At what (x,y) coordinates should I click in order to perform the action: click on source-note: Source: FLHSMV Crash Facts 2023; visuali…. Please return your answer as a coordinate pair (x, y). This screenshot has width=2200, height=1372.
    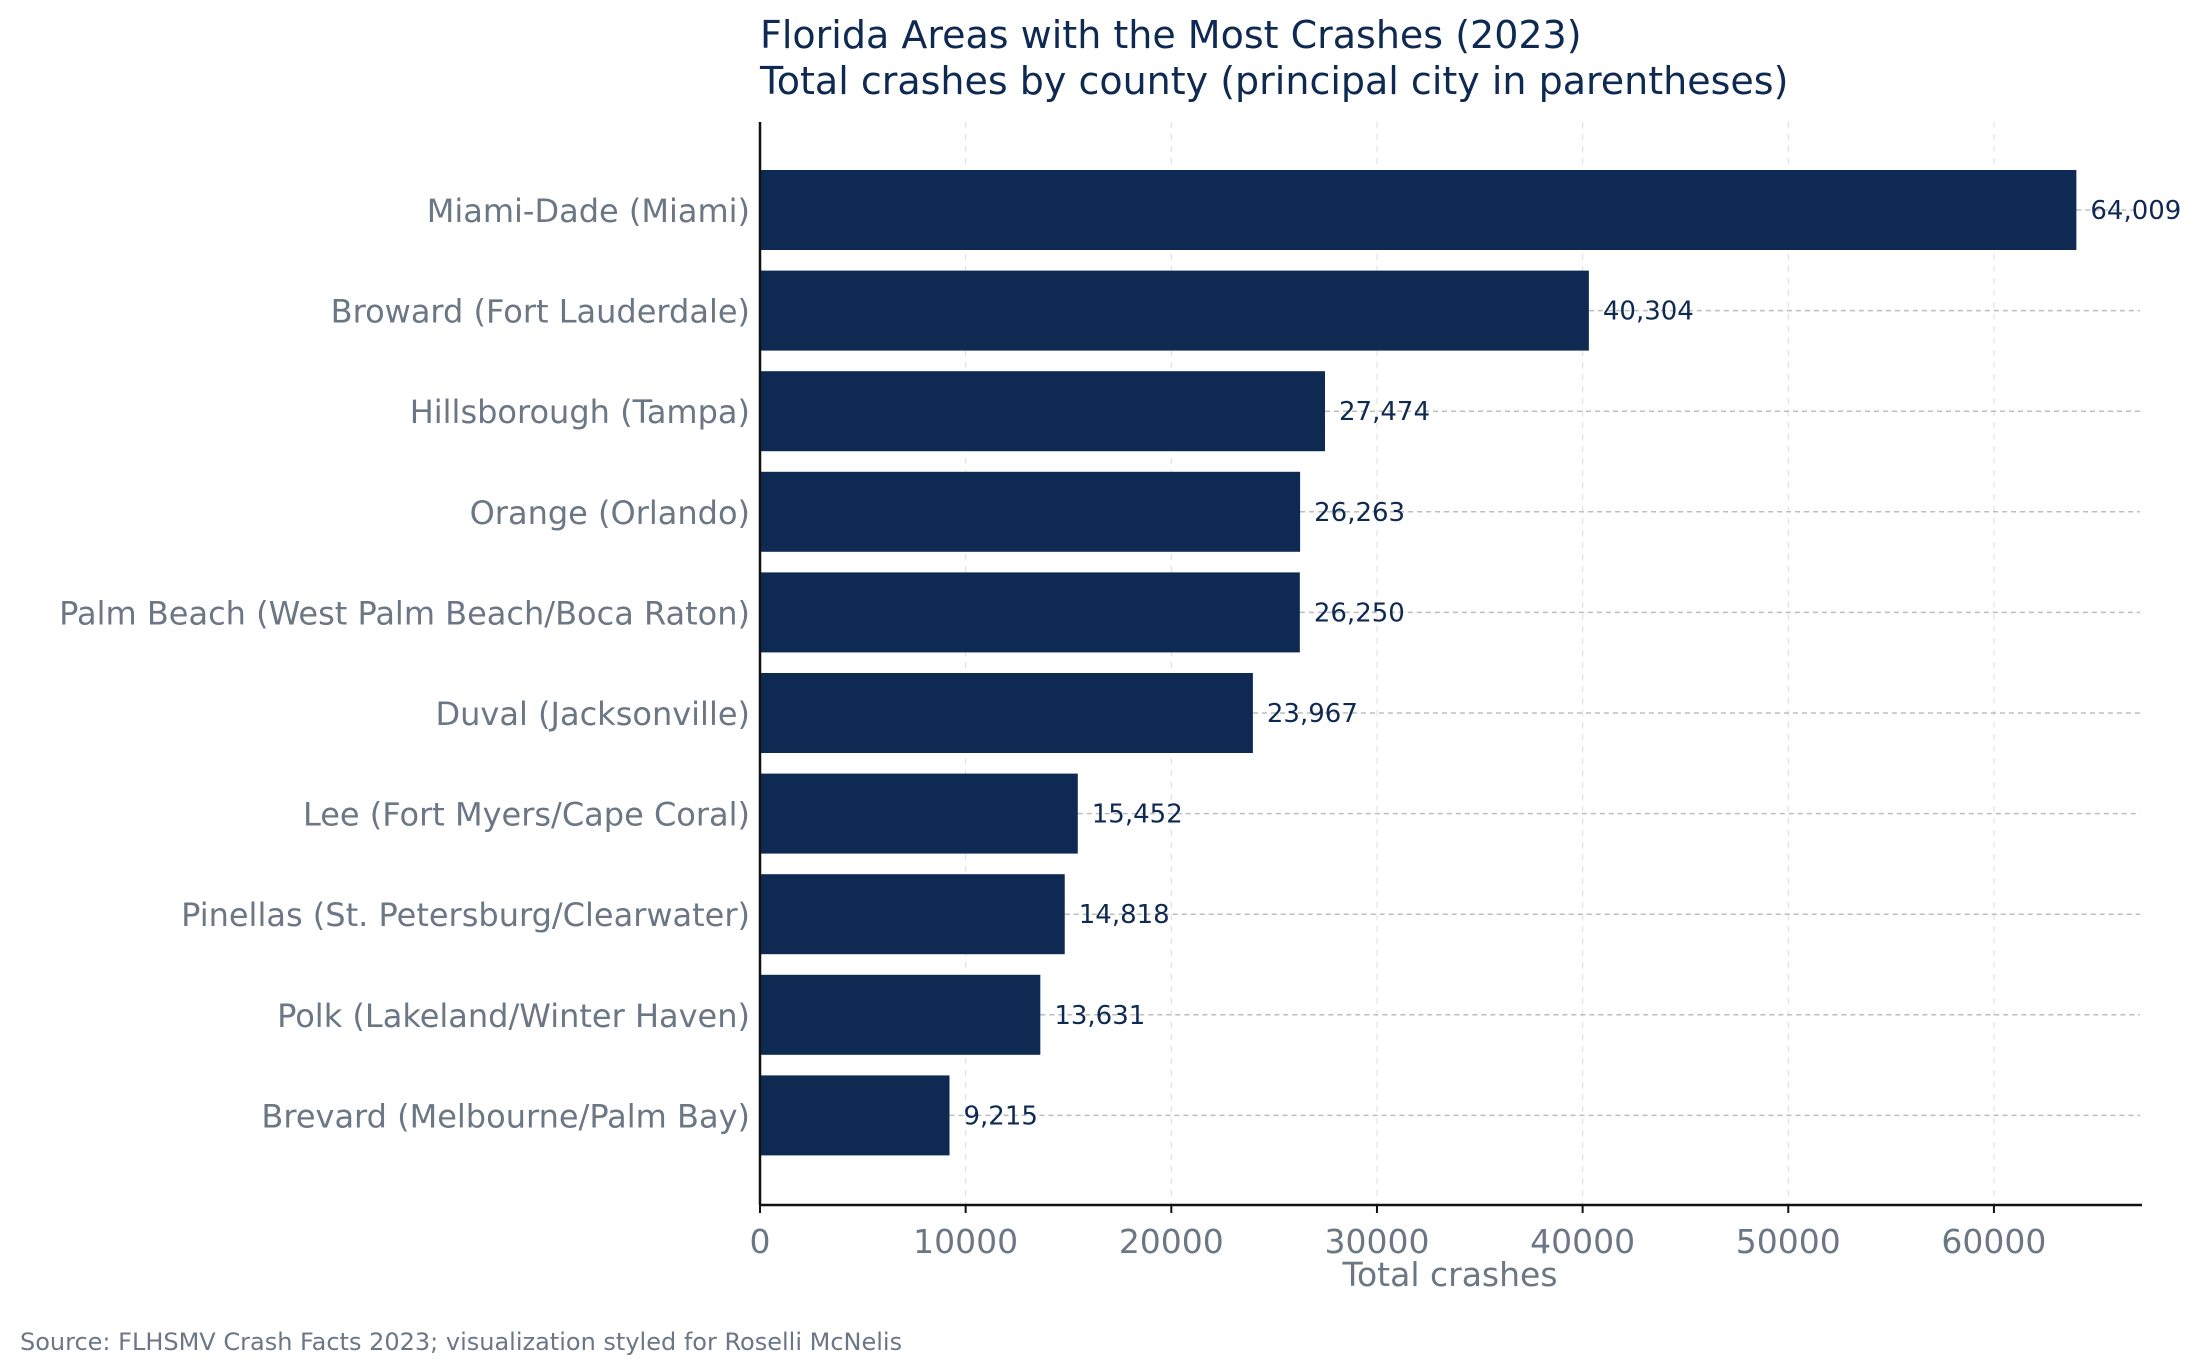
    Looking at the image, I should click on (461, 1342).